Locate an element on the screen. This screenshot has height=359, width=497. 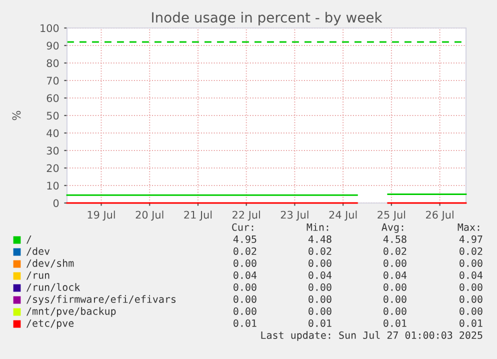
y-tick-label: 100 is located at coordinates (49, 28).